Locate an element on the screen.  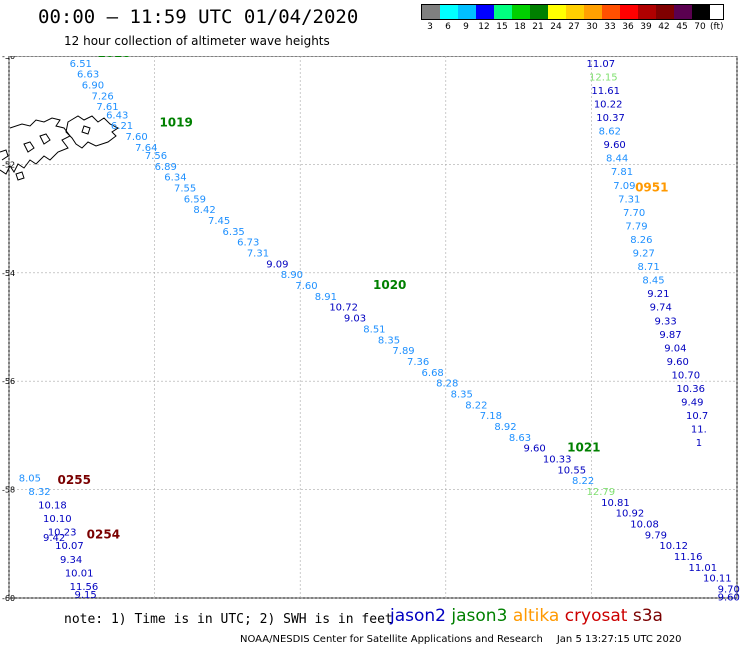
scale-label: 12 is located at coordinates (484, 27).